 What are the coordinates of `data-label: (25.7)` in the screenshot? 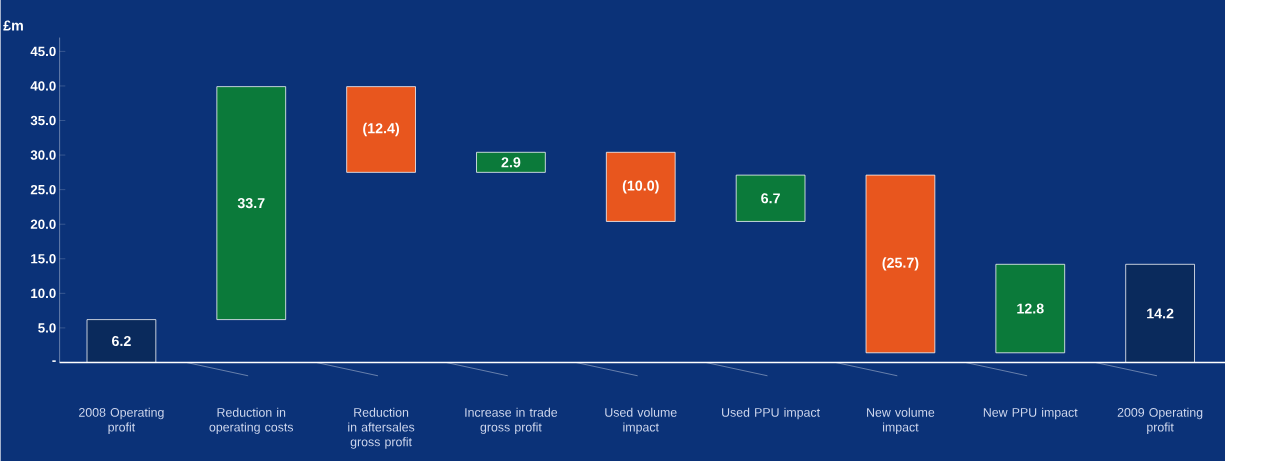 It's located at (900, 264).